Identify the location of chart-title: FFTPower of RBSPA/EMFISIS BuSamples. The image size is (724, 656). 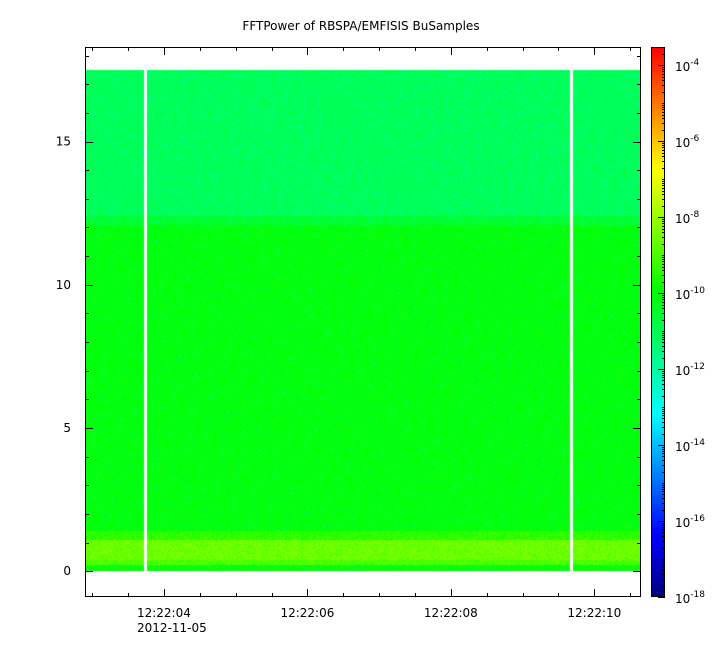
(360, 26).